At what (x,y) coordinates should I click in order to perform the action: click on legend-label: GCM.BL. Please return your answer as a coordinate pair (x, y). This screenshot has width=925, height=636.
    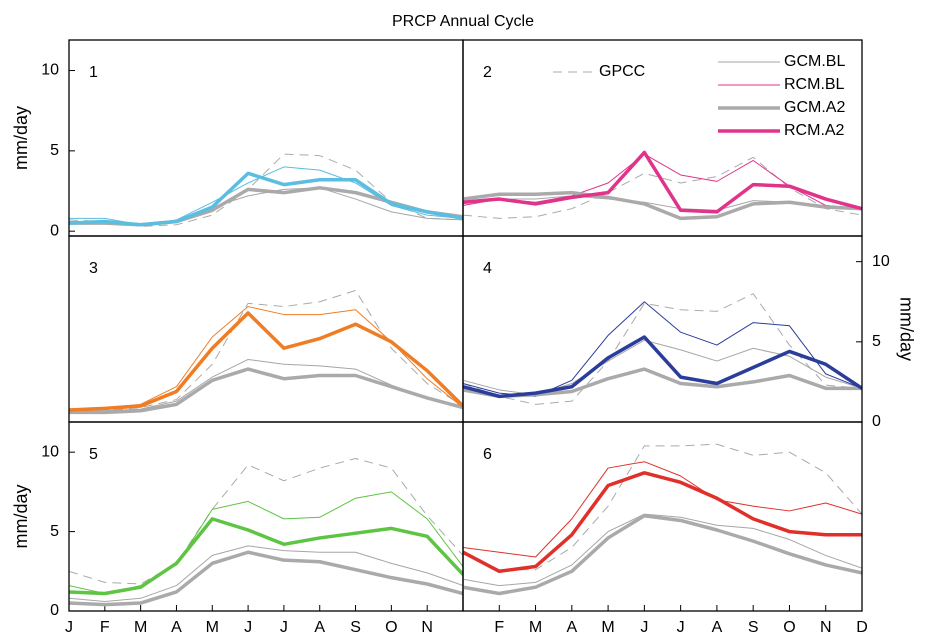
    Looking at the image, I should click on (814, 61).